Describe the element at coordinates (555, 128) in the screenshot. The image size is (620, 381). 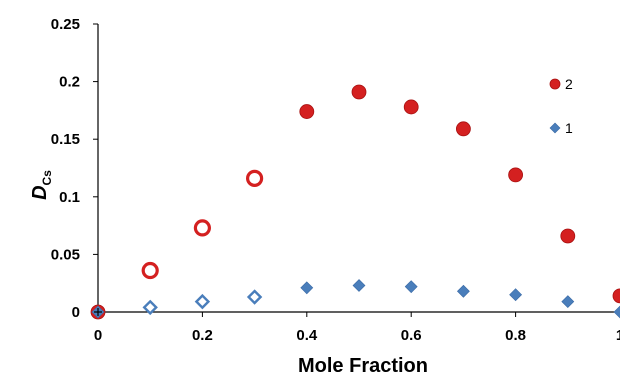
I see `legend-marker-diamond` at that location.